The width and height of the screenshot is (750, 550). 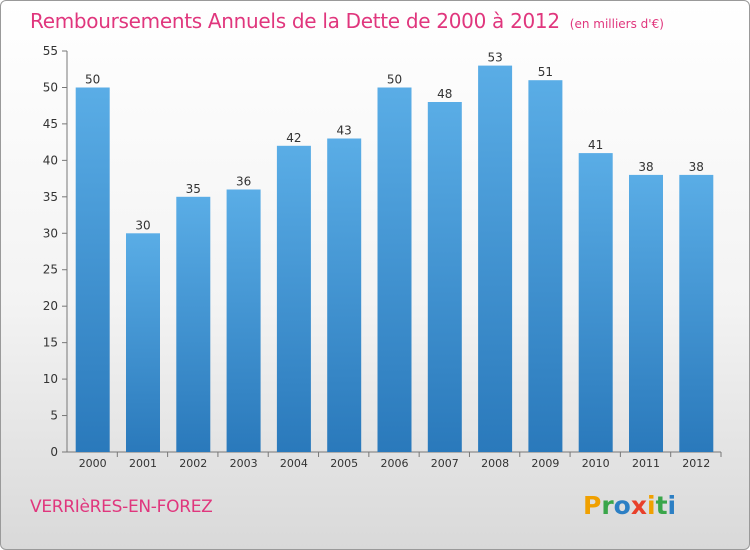 What do you see at coordinates (444, 94) in the screenshot?
I see `data-label: 48` at bounding box center [444, 94].